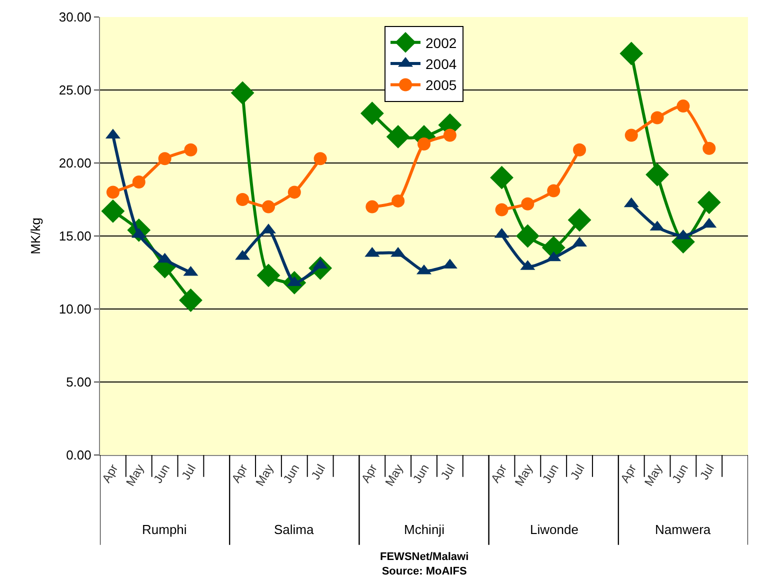  Describe the element at coordinates (75, 236) in the screenshot. I see `y-tick-label: 15.00` at that location.